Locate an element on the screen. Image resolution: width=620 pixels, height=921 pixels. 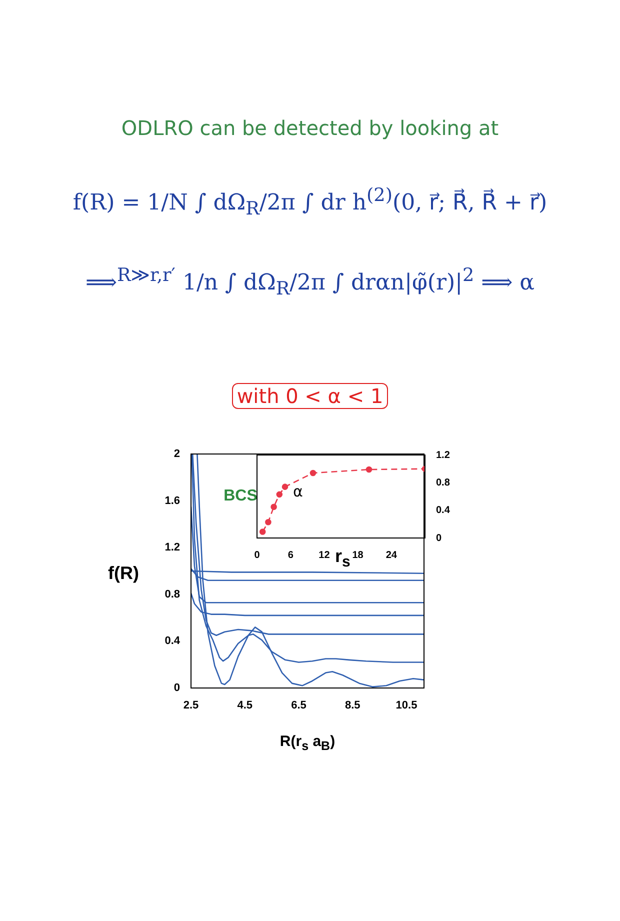
x-tick-label: 18 is located at coordinates (358, 555).